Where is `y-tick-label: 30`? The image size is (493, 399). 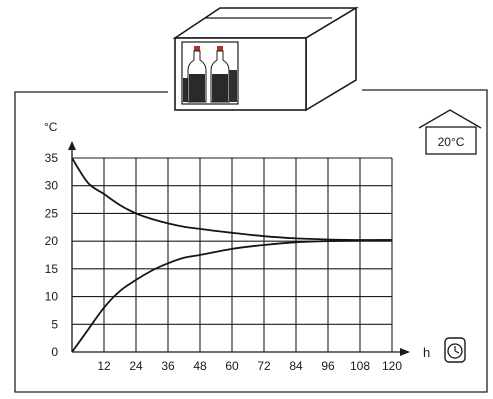
y-tick-label: 30 is located at coordinates (52, 186).